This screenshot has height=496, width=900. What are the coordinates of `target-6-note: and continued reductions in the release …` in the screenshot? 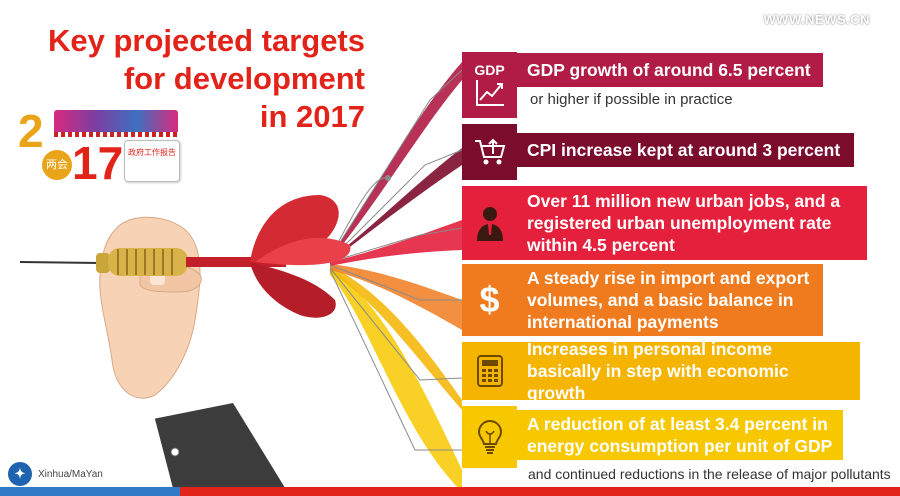 It's located at (709, 474).